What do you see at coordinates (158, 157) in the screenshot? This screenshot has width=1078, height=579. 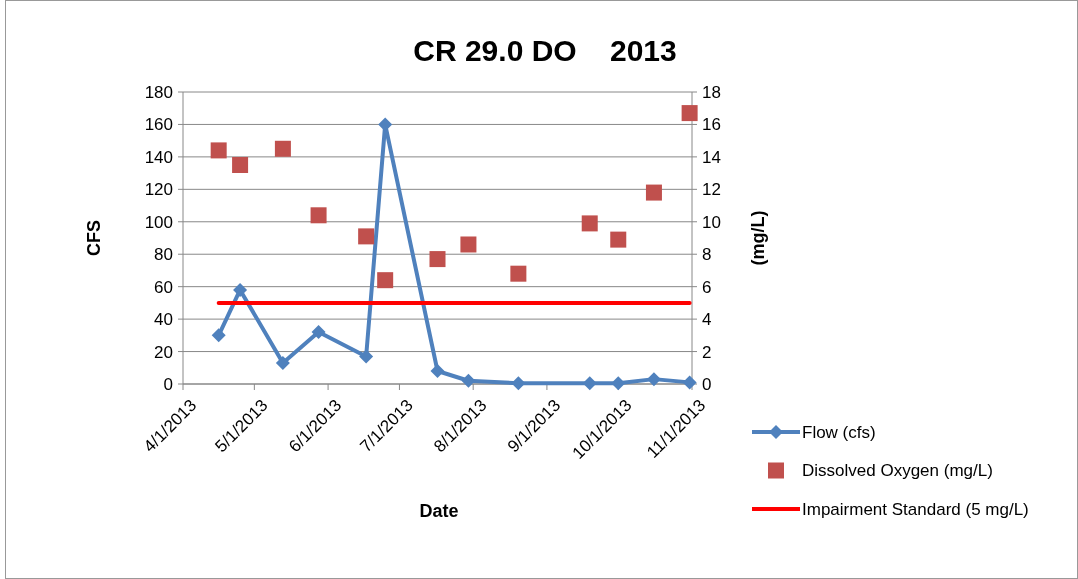 I see `y-tick-label: 140` at bounding box center [158, 157].